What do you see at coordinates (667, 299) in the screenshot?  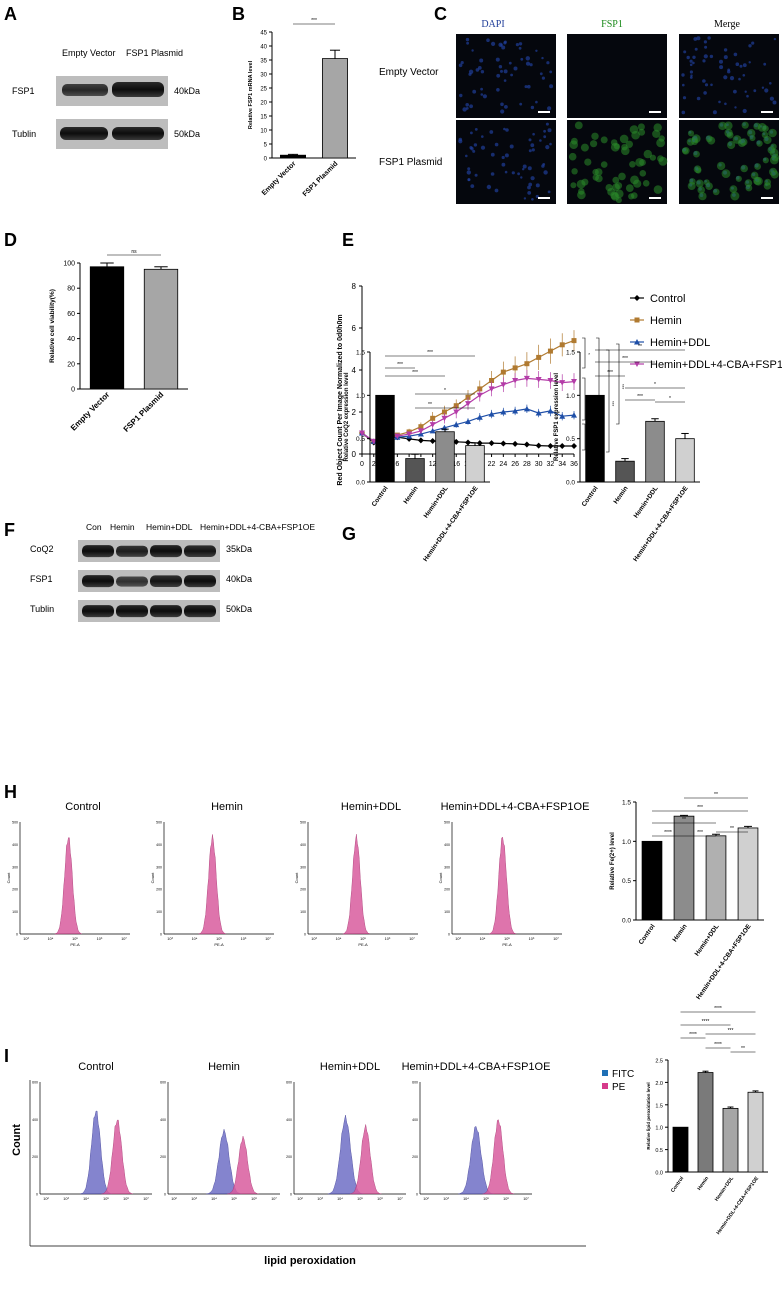 I see `legend-label: Control` at bounding box center [667, 299].